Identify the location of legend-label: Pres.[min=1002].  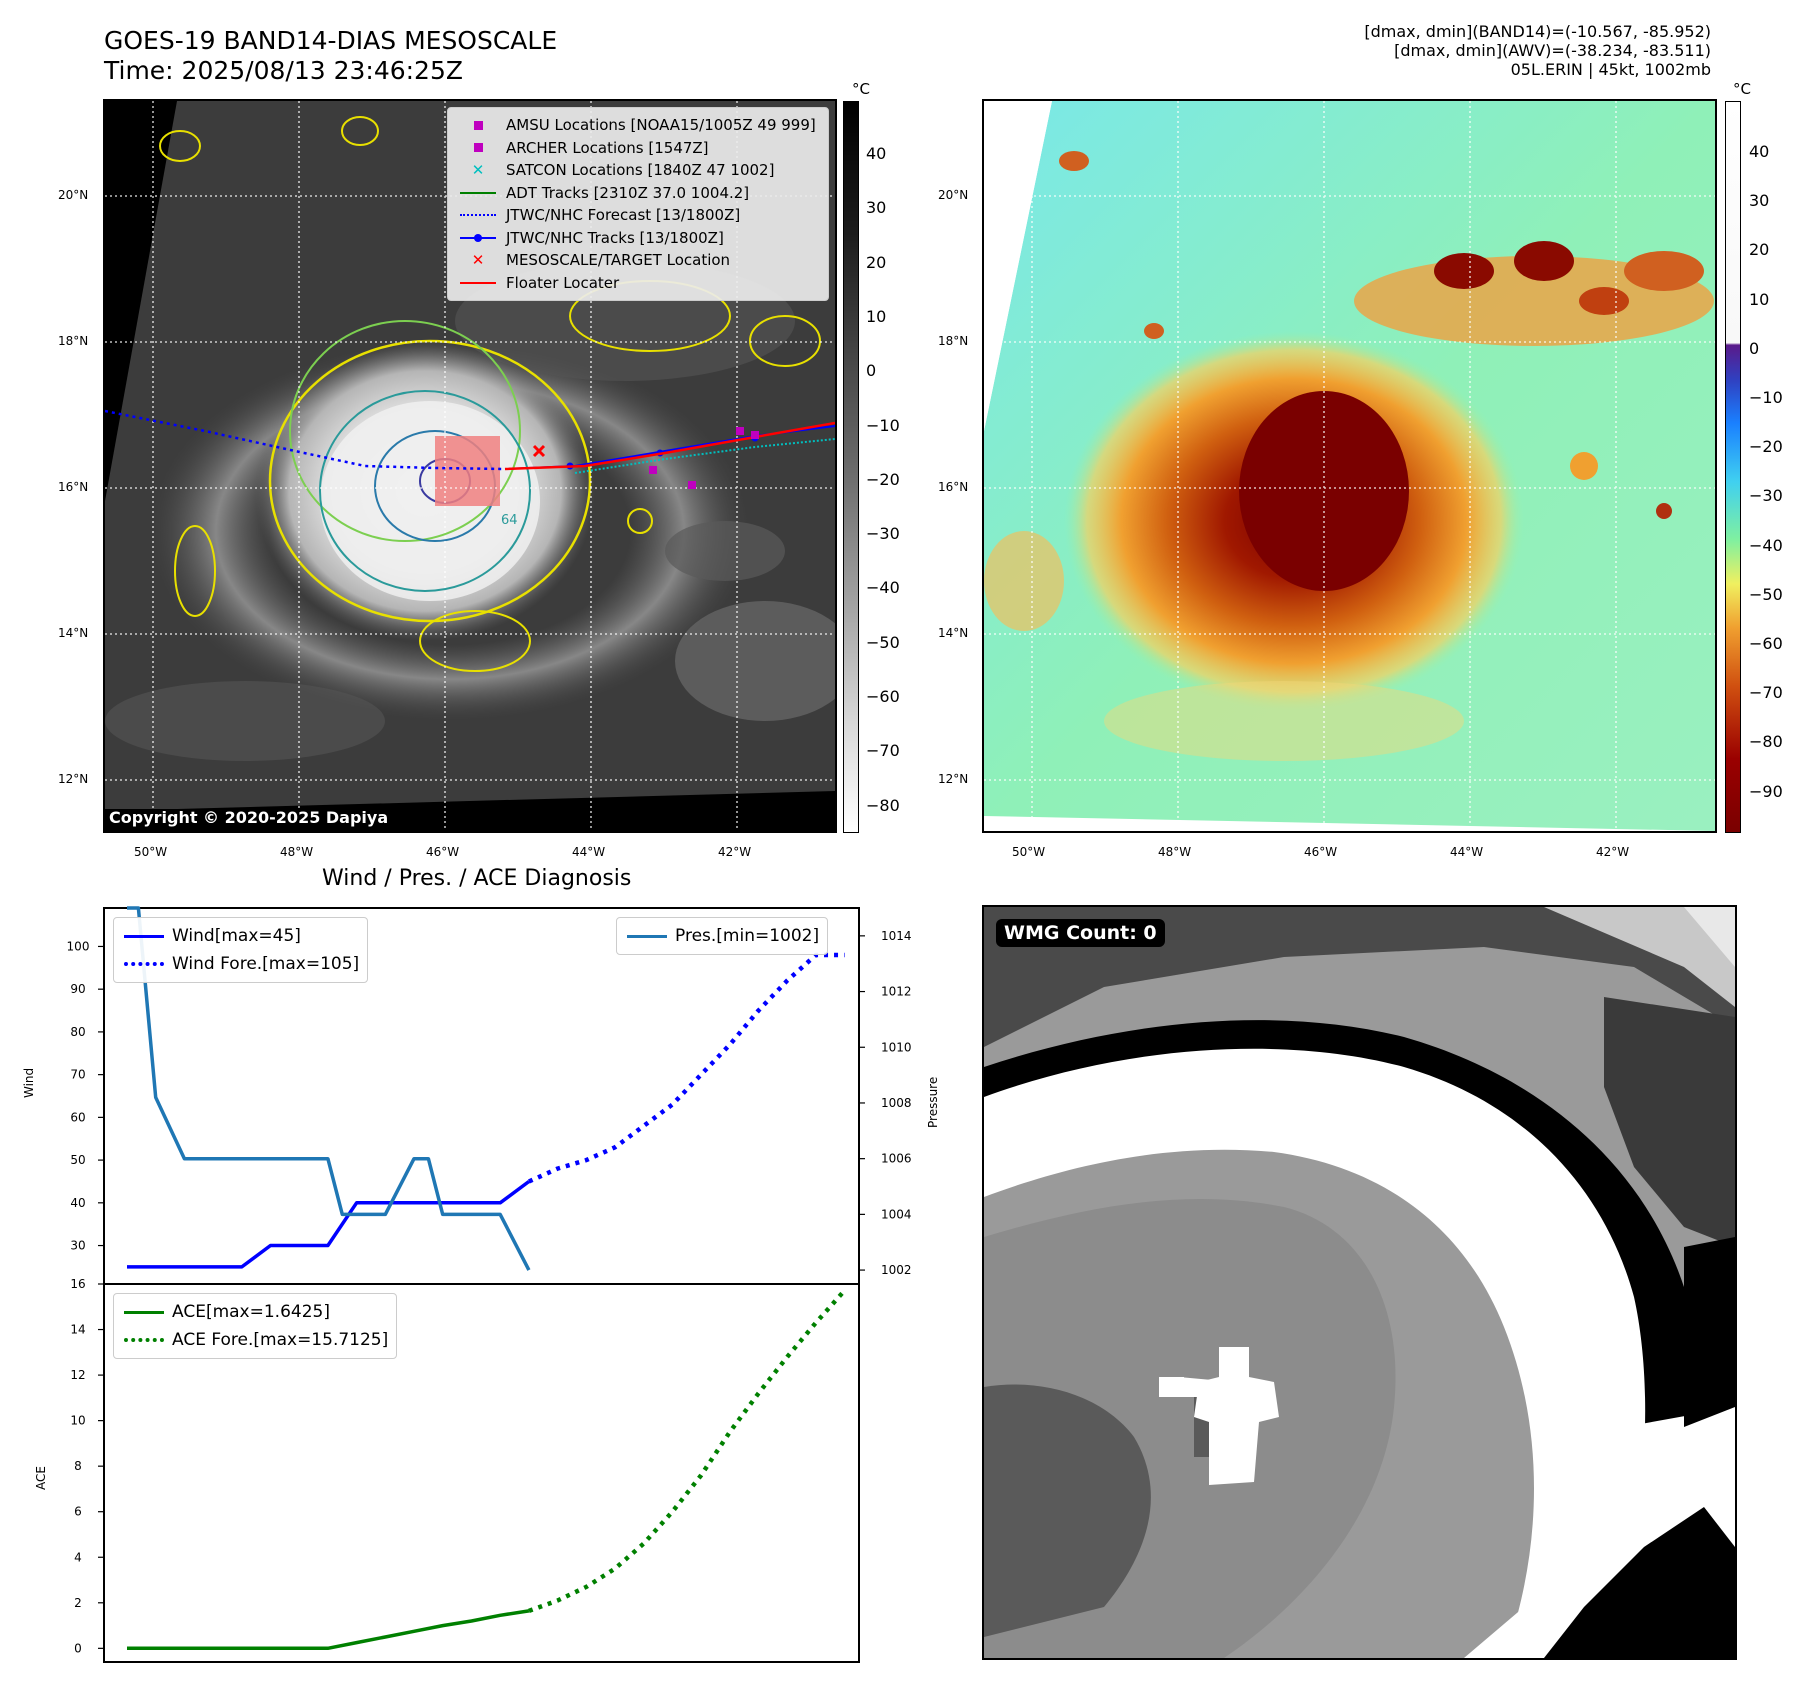
(747, 936).